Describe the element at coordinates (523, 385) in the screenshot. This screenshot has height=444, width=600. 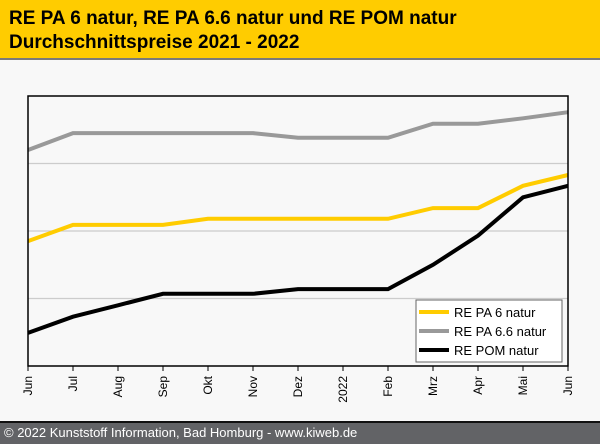
I see `x-tick-label: Mai` at that location.